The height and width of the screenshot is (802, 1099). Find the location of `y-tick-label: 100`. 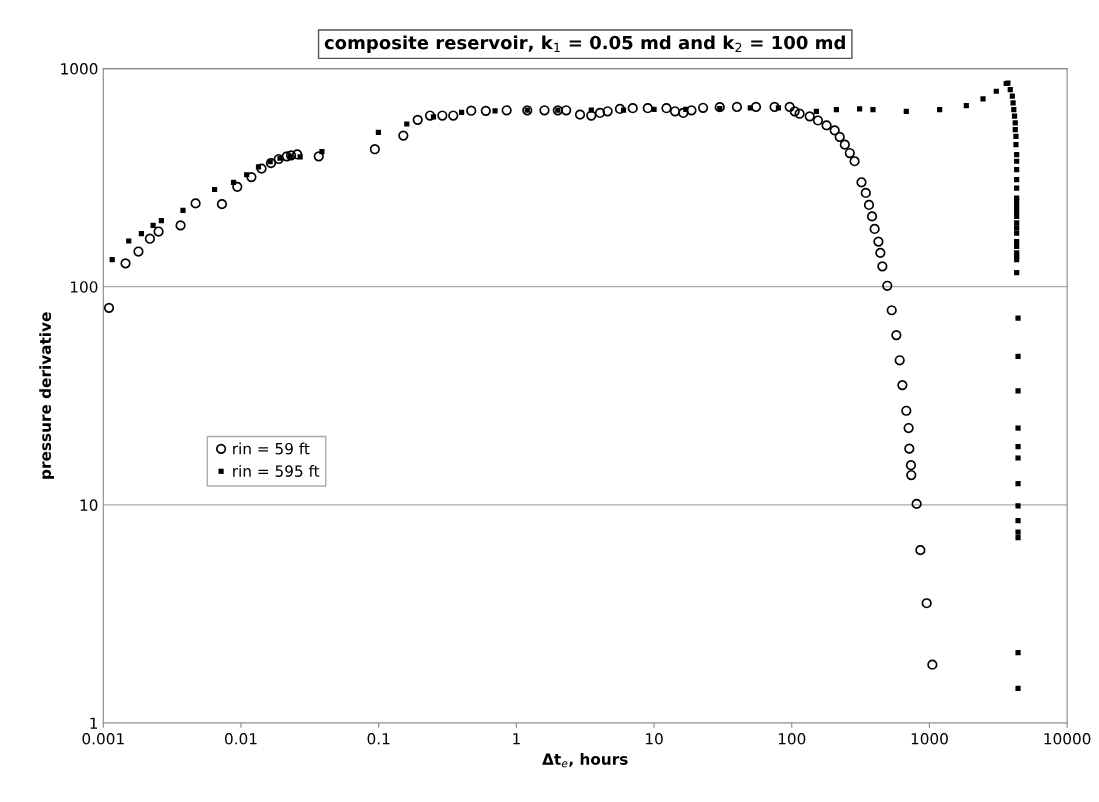

y-tick-label: 100 is located at coordinates (84, 287).